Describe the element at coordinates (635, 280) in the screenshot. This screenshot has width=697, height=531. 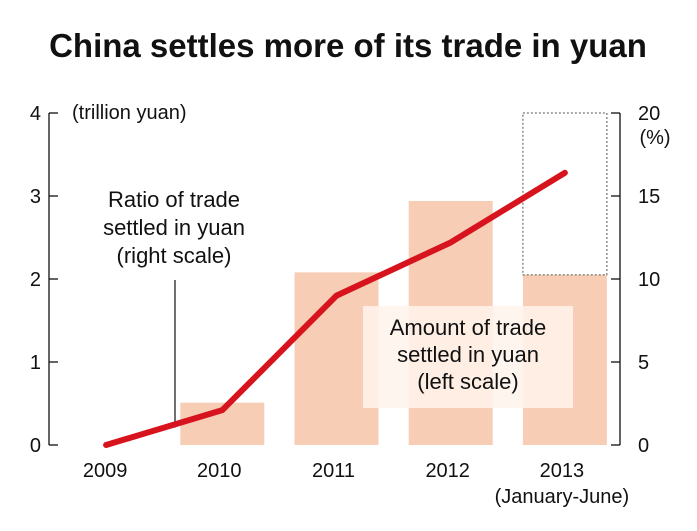
I see `right-axis-ticks: 0 5 10 15 20` at that location.